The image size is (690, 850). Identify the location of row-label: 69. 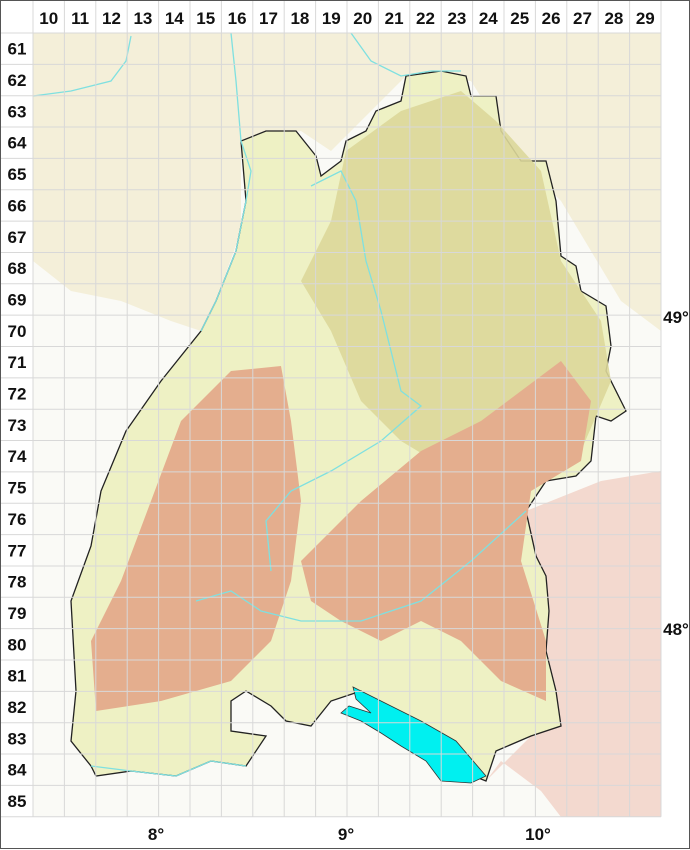
(17, 299).